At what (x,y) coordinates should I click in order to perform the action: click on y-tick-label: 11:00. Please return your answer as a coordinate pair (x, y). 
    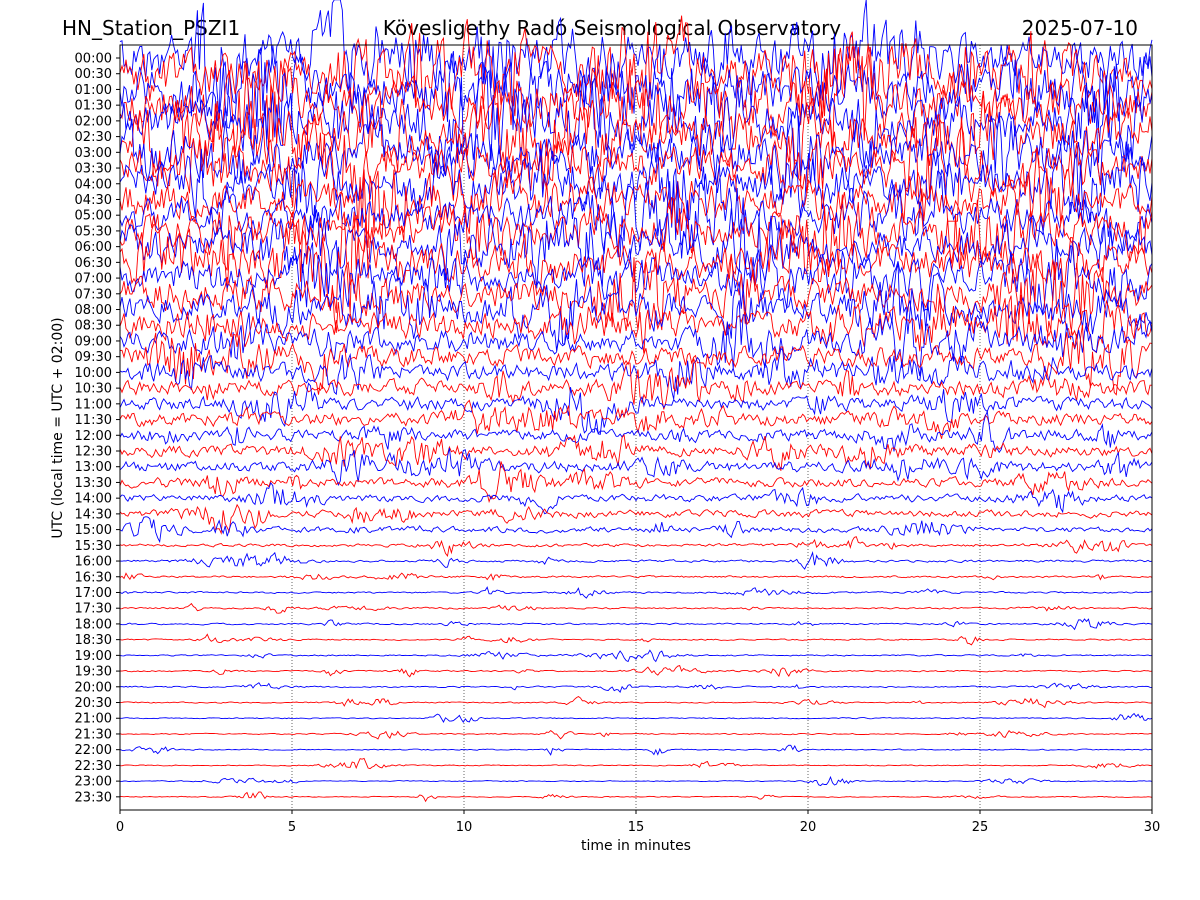
    Looking at the image, I should click on (93, 404).